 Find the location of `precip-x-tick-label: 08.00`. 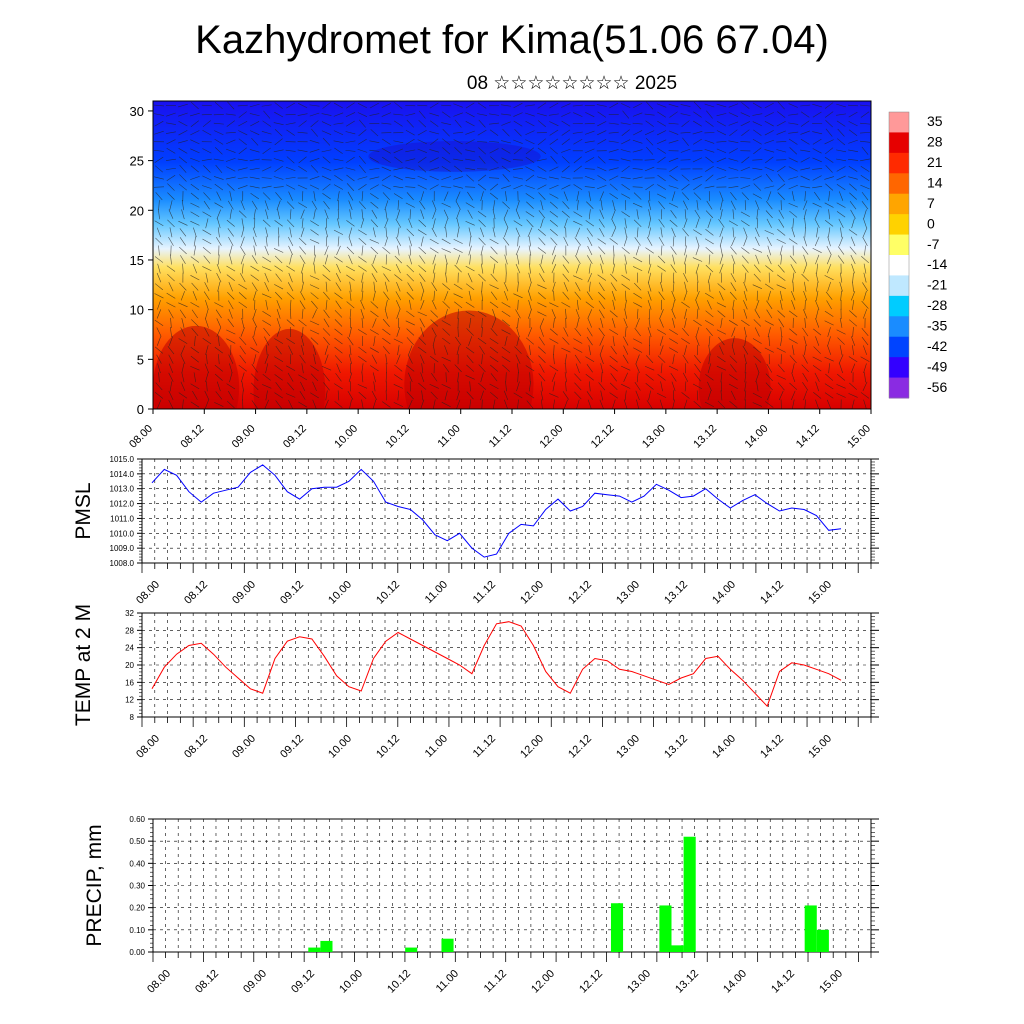

precip-x-tick-label: 08.00 is located at coordinates (159, 982).